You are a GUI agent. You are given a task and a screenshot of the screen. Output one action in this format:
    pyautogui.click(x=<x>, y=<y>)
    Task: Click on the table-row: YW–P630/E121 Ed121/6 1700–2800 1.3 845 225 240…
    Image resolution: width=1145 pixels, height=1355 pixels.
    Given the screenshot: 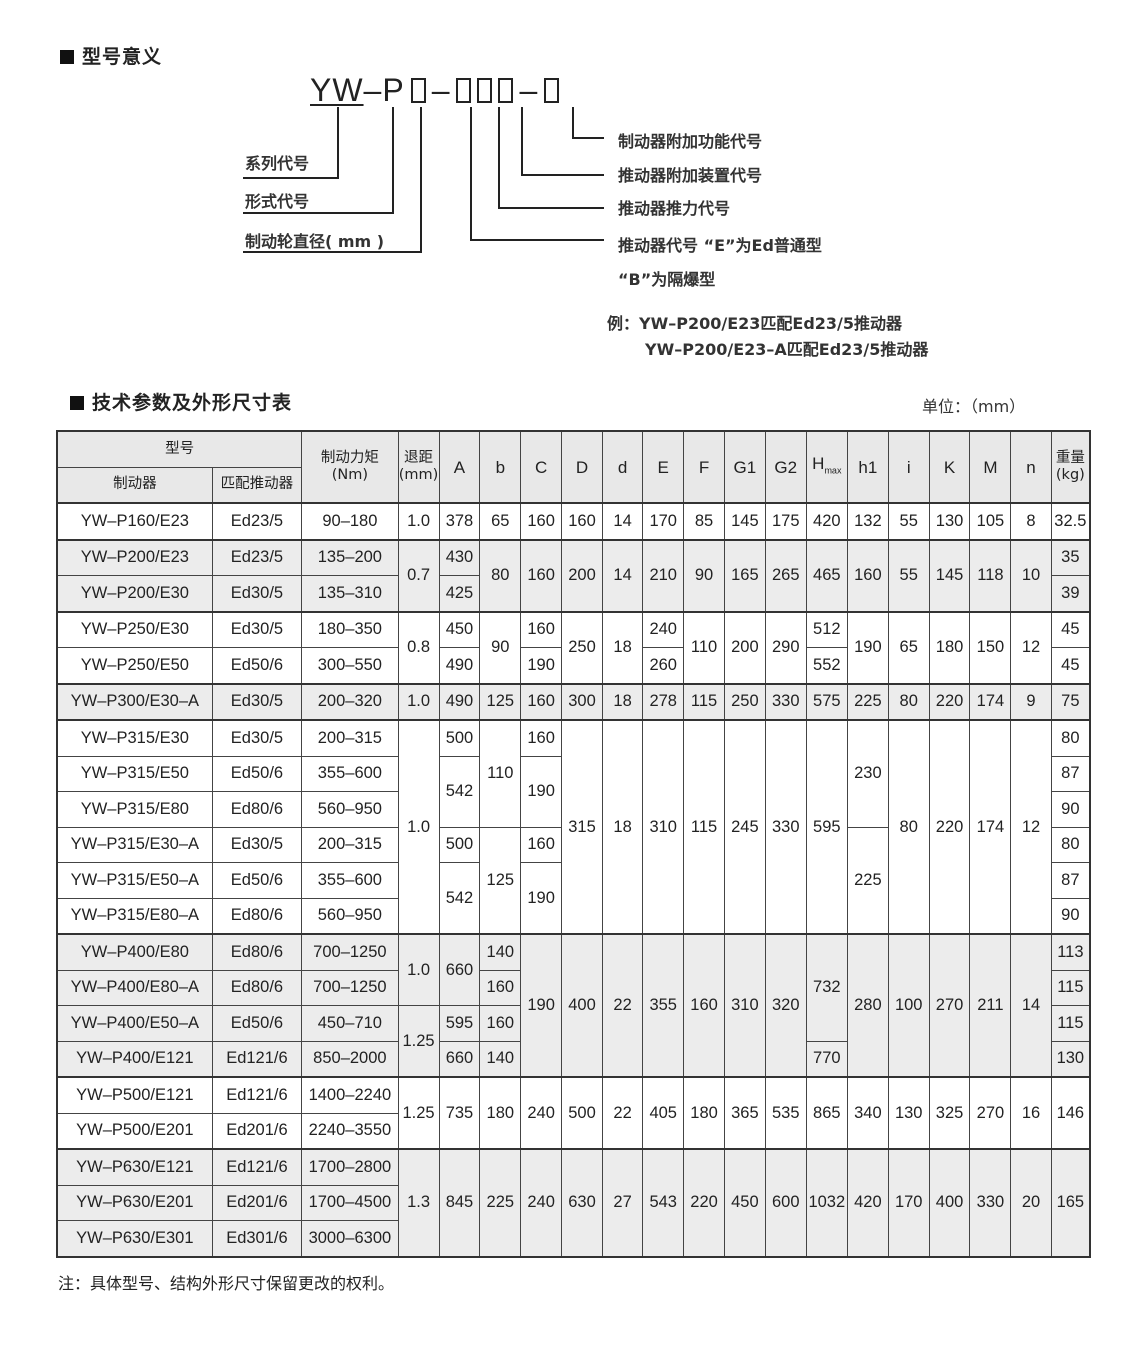 What is the action you would take?
    pyautogui.click(x=573, y=1202)
    